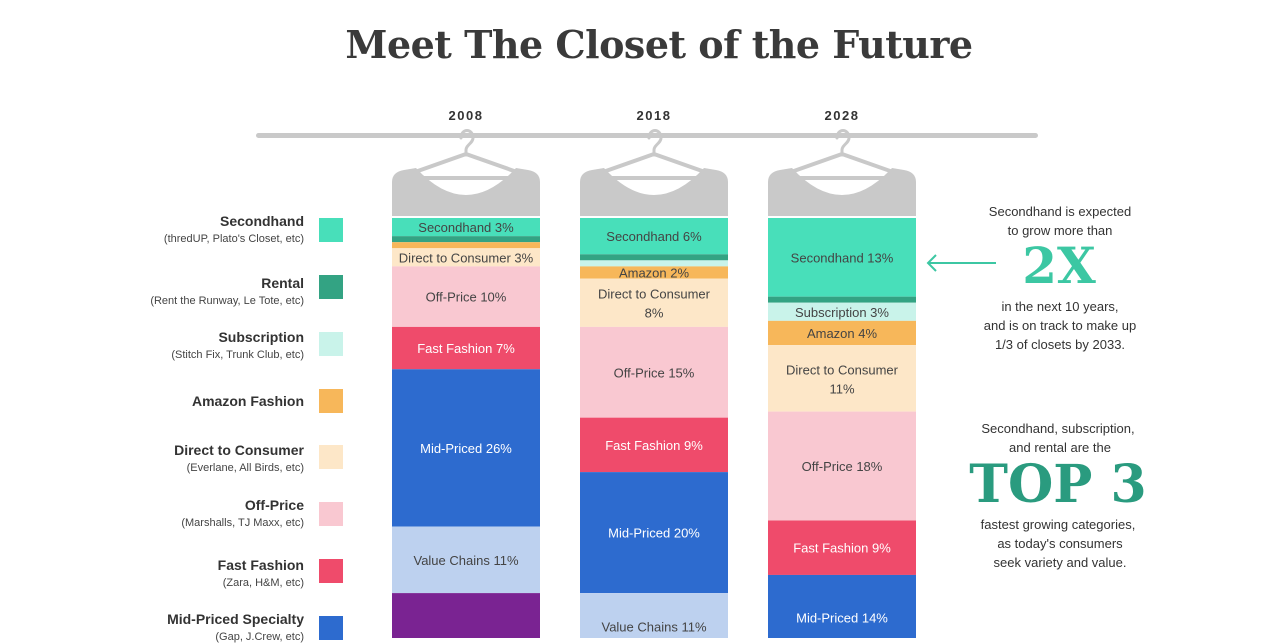  I want to click on legend-sublabel: (Zara, H&M, etc), so click(263, 583).